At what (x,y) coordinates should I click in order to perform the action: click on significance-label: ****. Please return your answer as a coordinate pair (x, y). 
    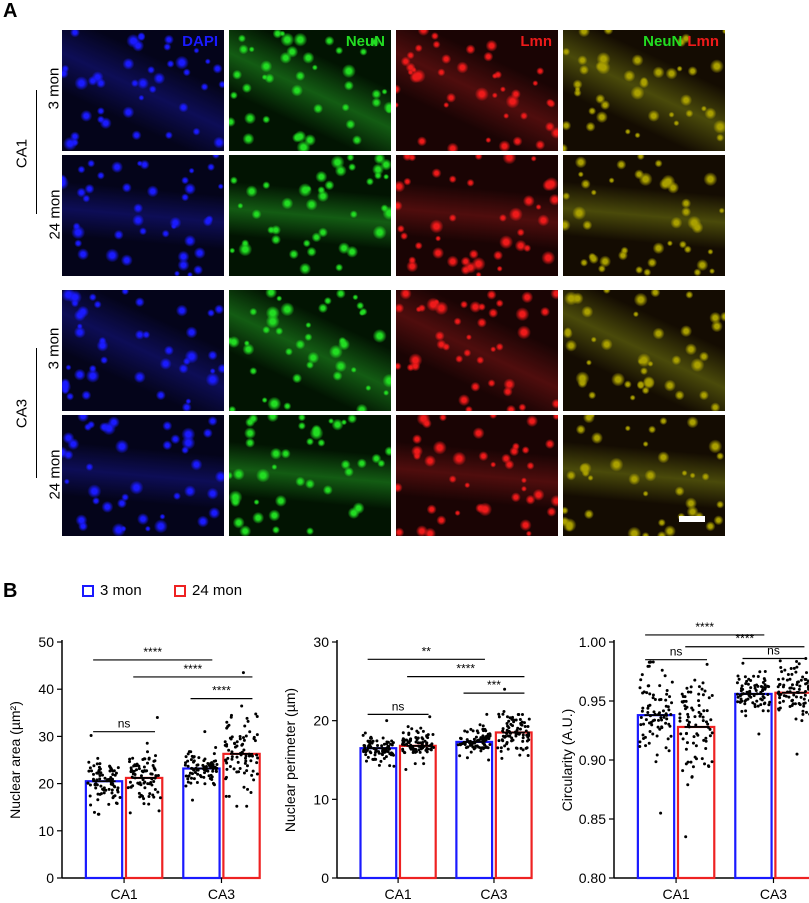
    Looking at the image, I should click on (152, 652).